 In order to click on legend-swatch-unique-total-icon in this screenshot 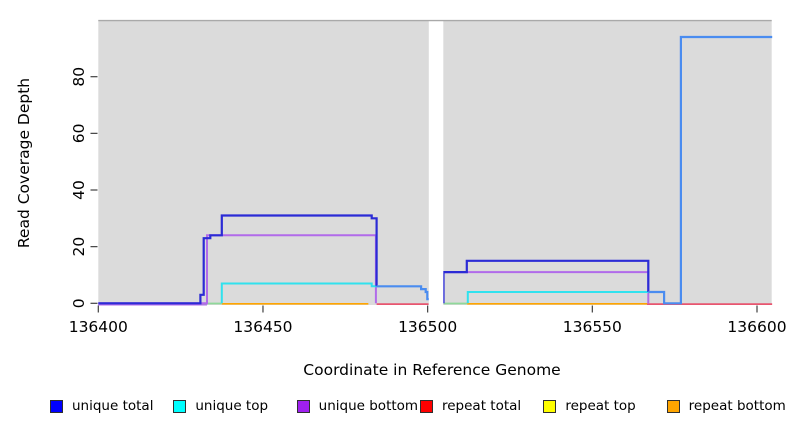, I will do `click(56, 406)`.